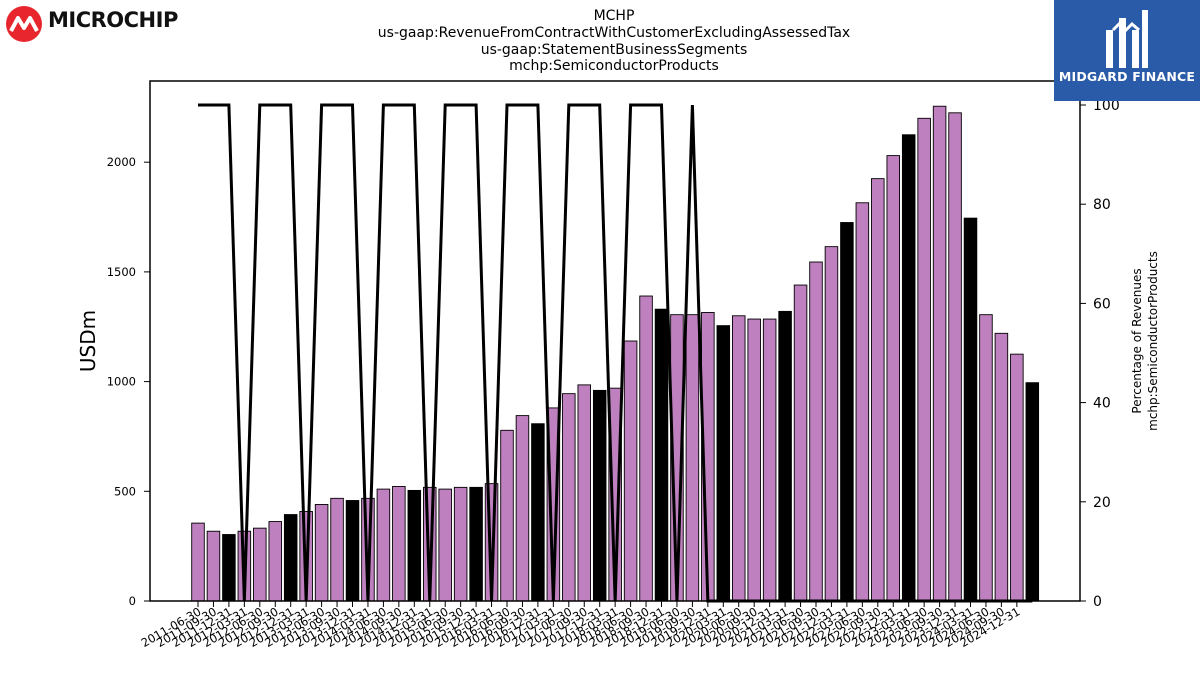 This screenshot has height=675, width=1200. I want to click on midgard-logo-icon, so click(1127, 39).